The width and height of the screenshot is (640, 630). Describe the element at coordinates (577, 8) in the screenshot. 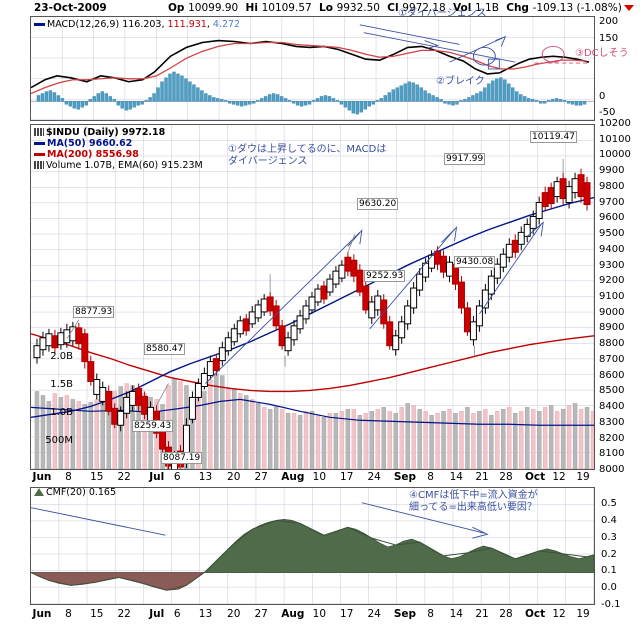

I see `value-chg: -109.13 (-1.08%)` at that location.